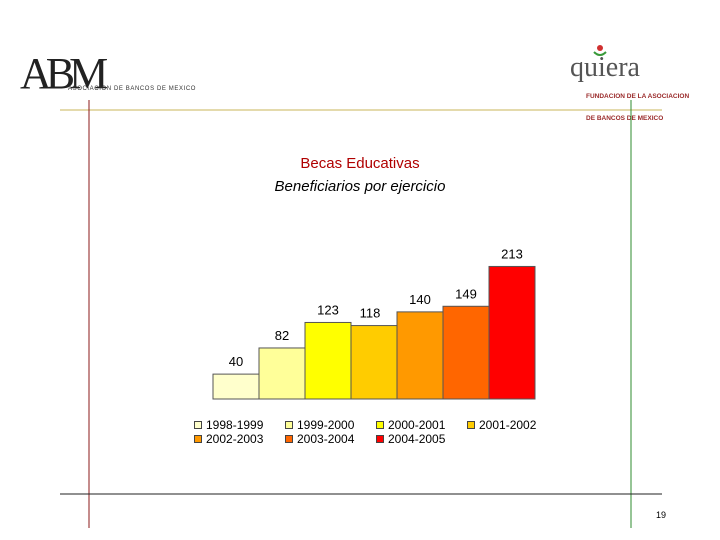 The width and height of the screenshot is (720, 540). Describe the element at coordinates (466, 293) in the screenshot. I see `data-label-2003-2004: 149` at that location.